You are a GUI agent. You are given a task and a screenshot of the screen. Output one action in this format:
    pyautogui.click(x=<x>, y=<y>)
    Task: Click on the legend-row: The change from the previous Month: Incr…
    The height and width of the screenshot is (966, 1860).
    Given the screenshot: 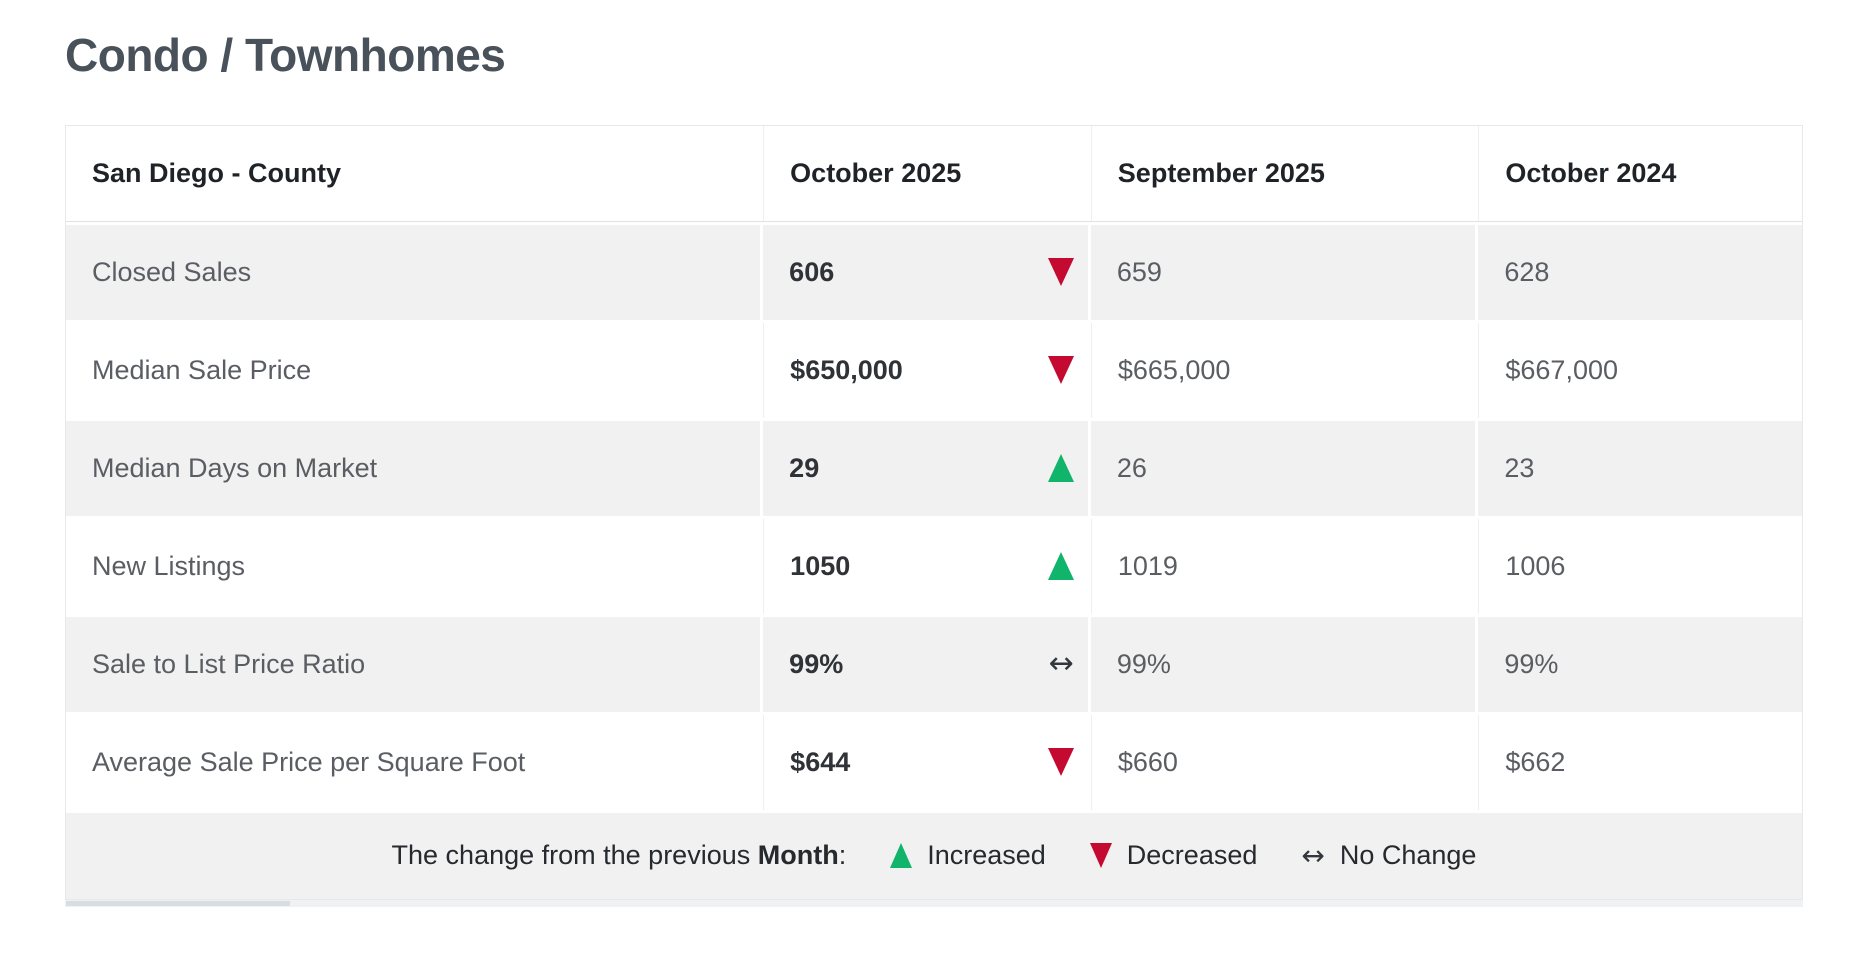 What is the action you would take?
    pyautogui.click(x=934, y=855)
    